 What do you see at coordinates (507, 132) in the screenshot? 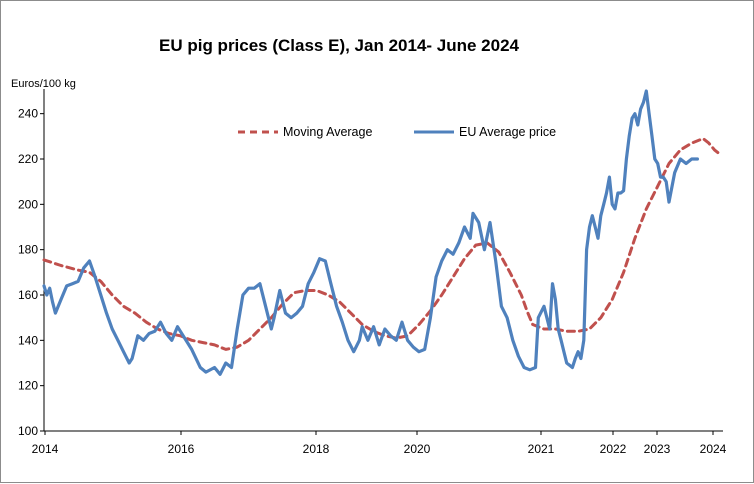
I see `legend-label-eu-average: EU Average price` at bounding box center [507, 132].